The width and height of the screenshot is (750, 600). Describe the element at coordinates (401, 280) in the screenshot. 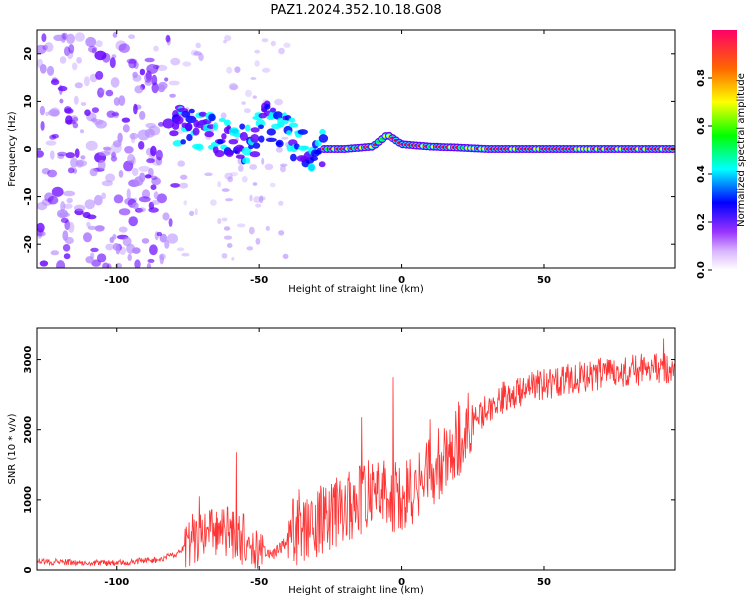

I see `x-tick-label: 0` at that location.